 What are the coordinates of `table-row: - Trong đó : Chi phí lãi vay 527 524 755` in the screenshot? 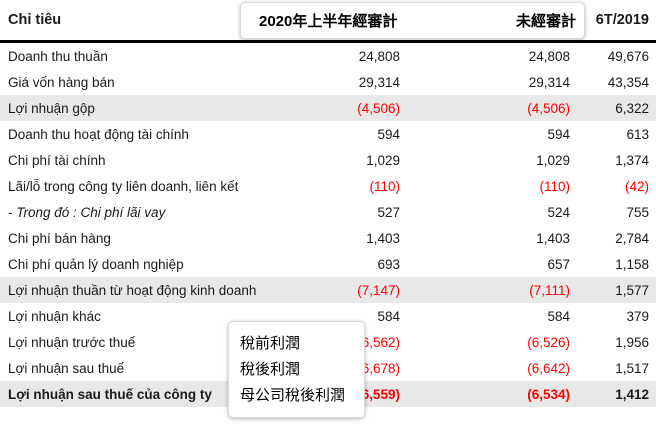 It's located at (328, 212).